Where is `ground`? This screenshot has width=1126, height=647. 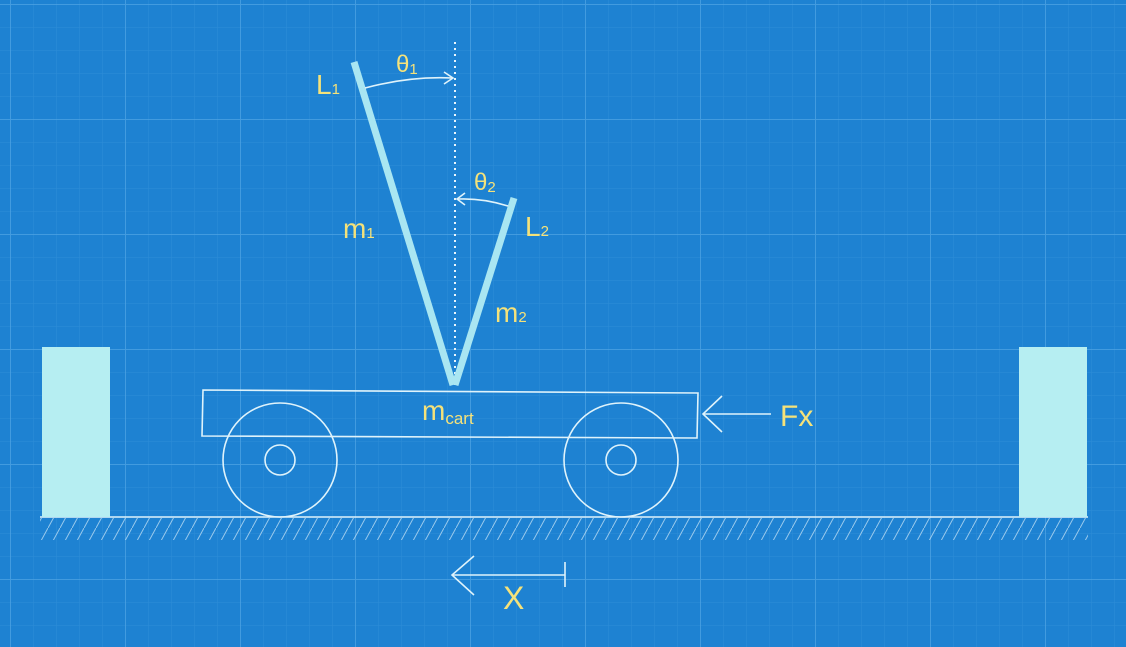
ground is located at coordinates (564, 528).